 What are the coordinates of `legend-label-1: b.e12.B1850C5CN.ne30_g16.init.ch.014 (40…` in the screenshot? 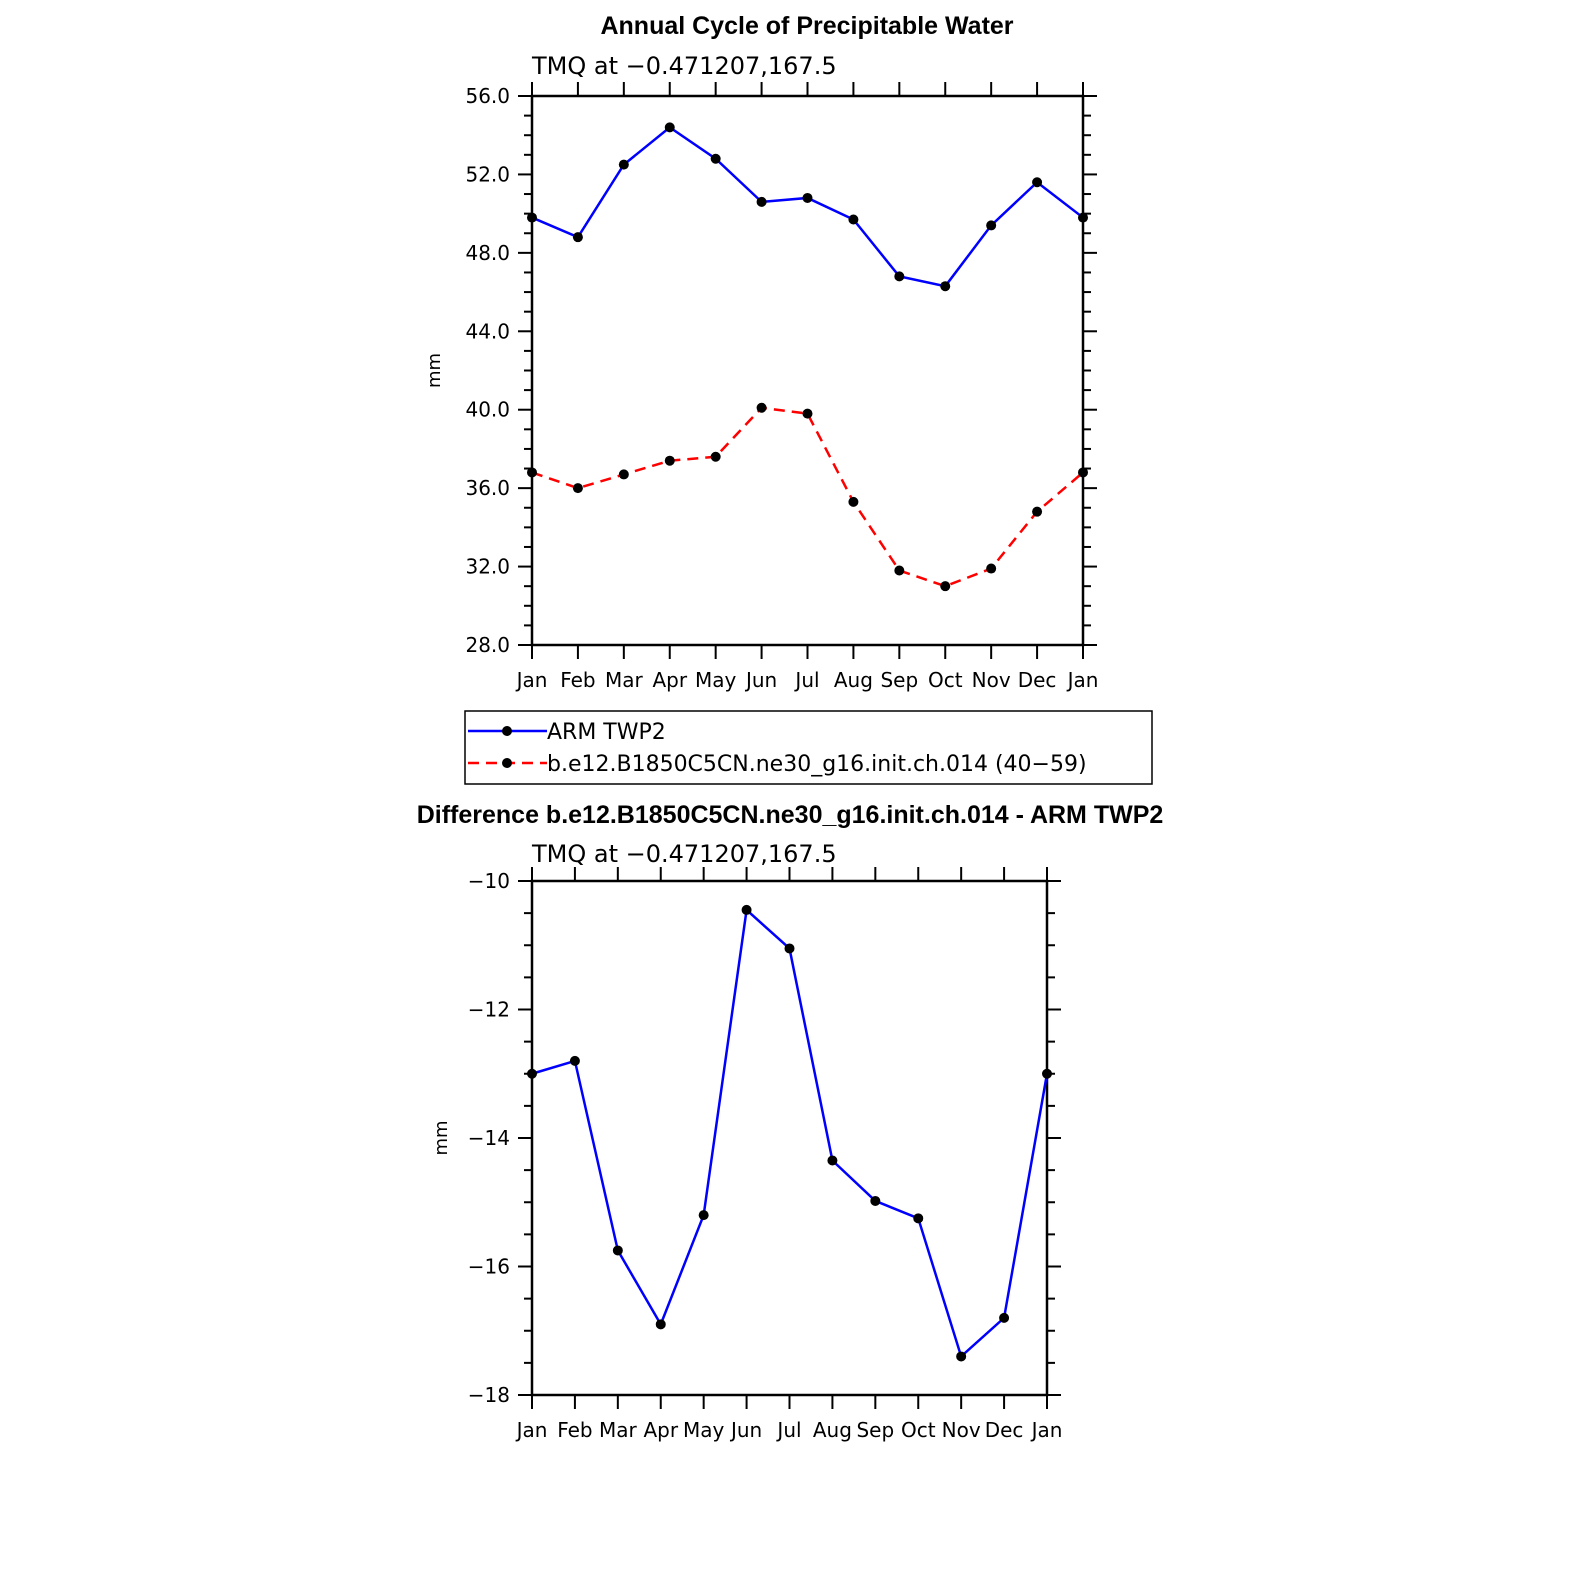 It's located at (817, 764).